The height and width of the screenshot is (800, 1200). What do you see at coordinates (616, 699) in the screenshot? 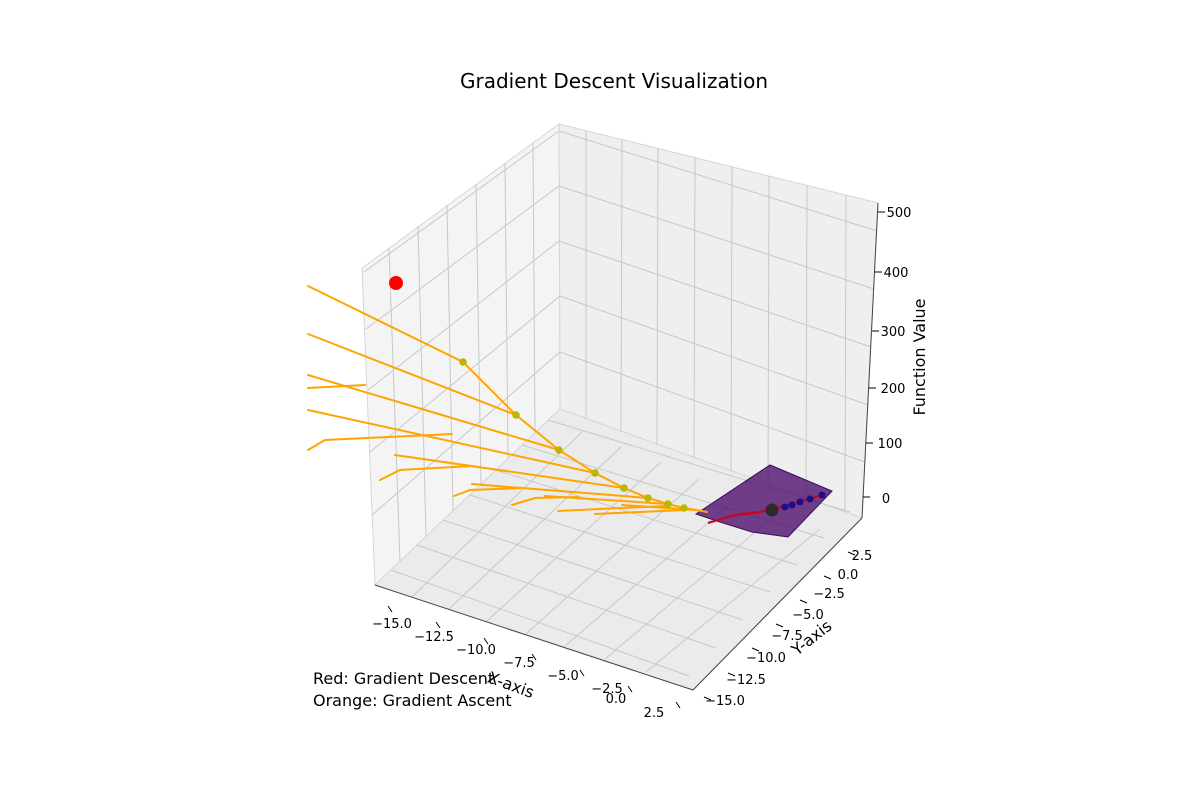
I see `x-tick-label: 0.0` at bounding box center [616, 699].